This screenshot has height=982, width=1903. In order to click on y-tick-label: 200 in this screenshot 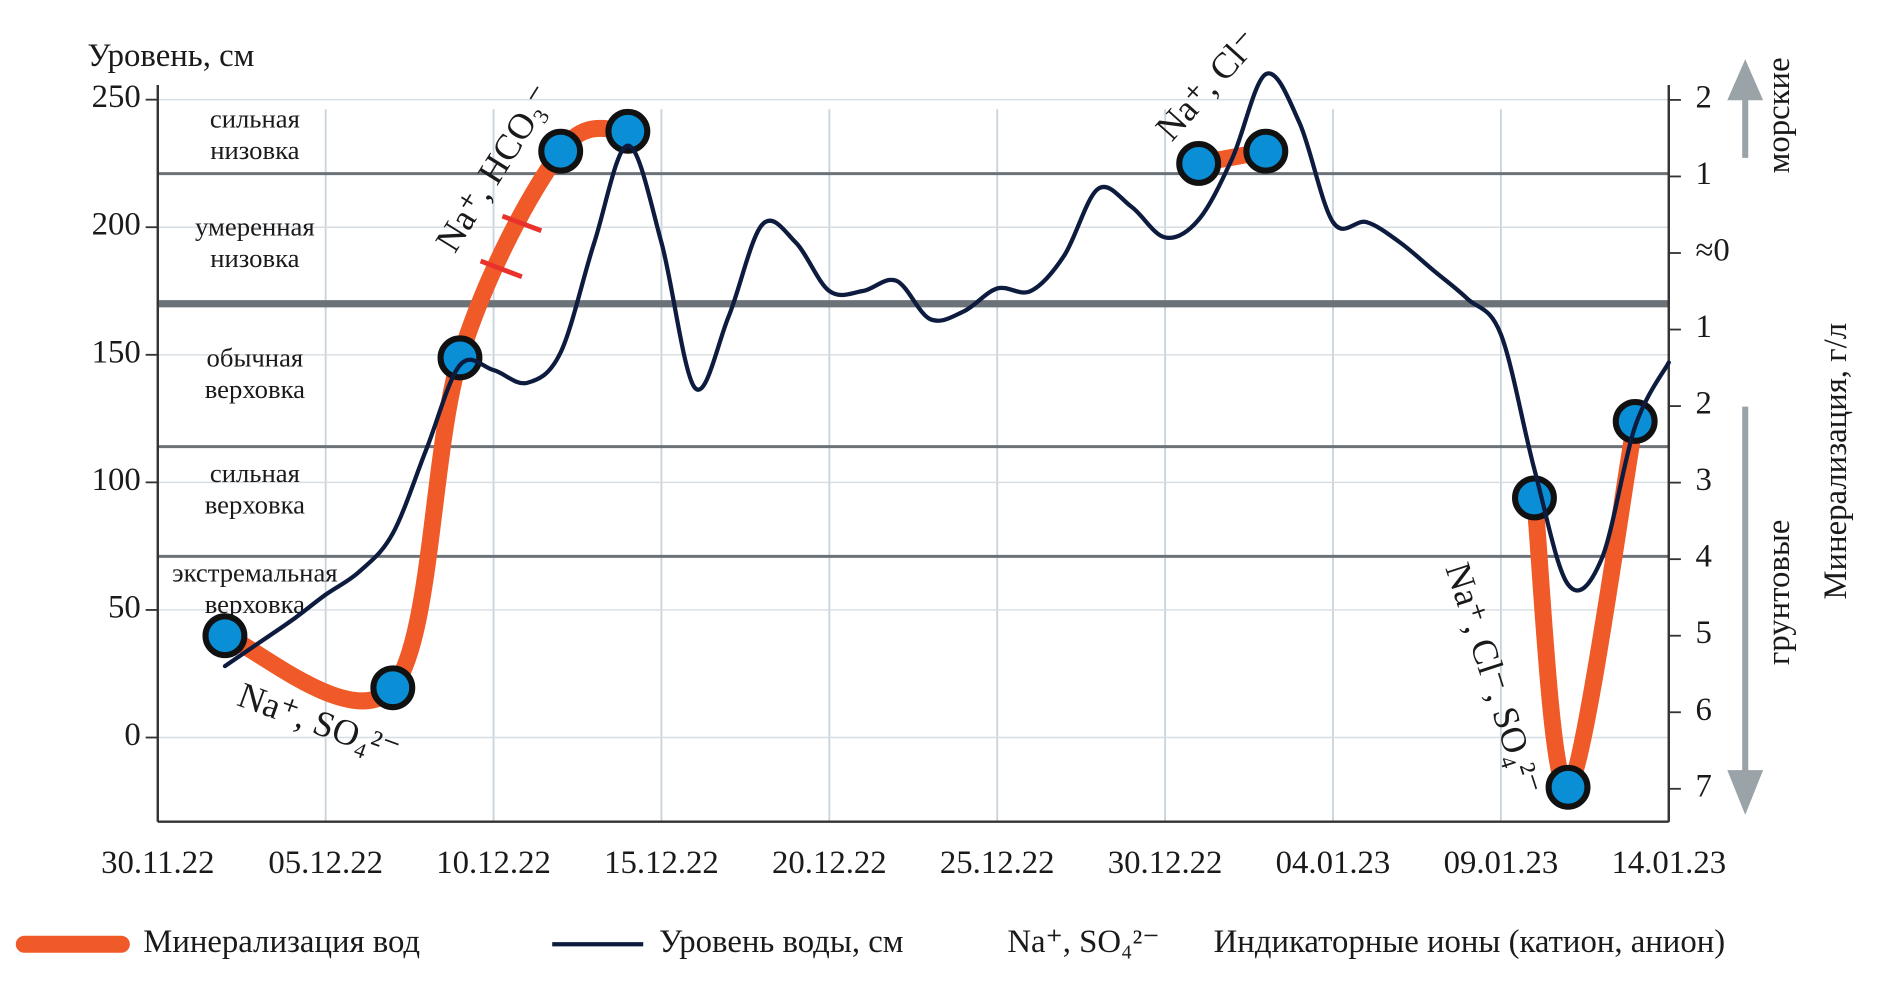, I will do `click(116, 225)`.